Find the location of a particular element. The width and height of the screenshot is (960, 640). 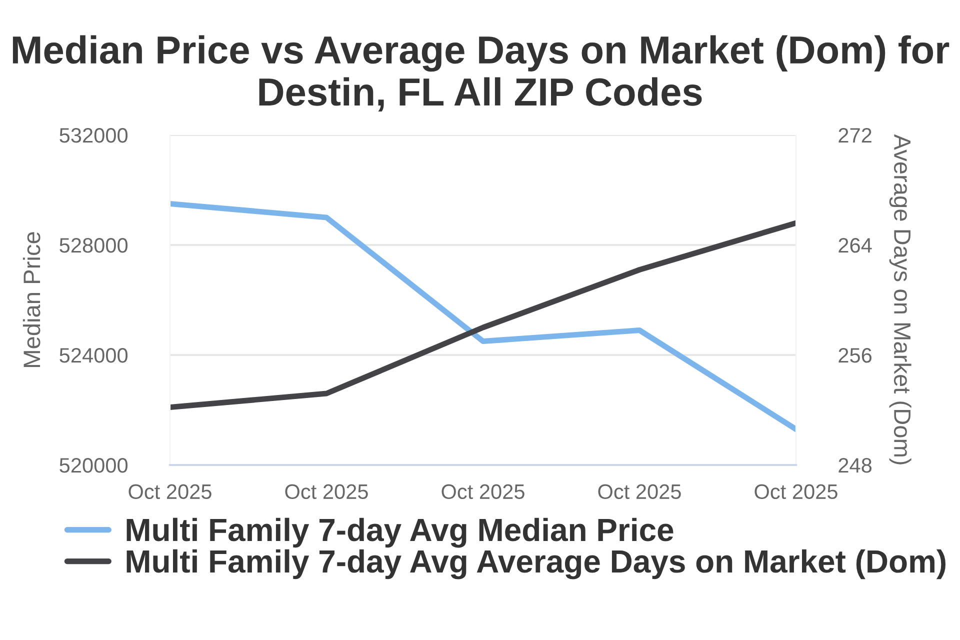

y-axis-title: Median Price is located at coordinates (31, 299).